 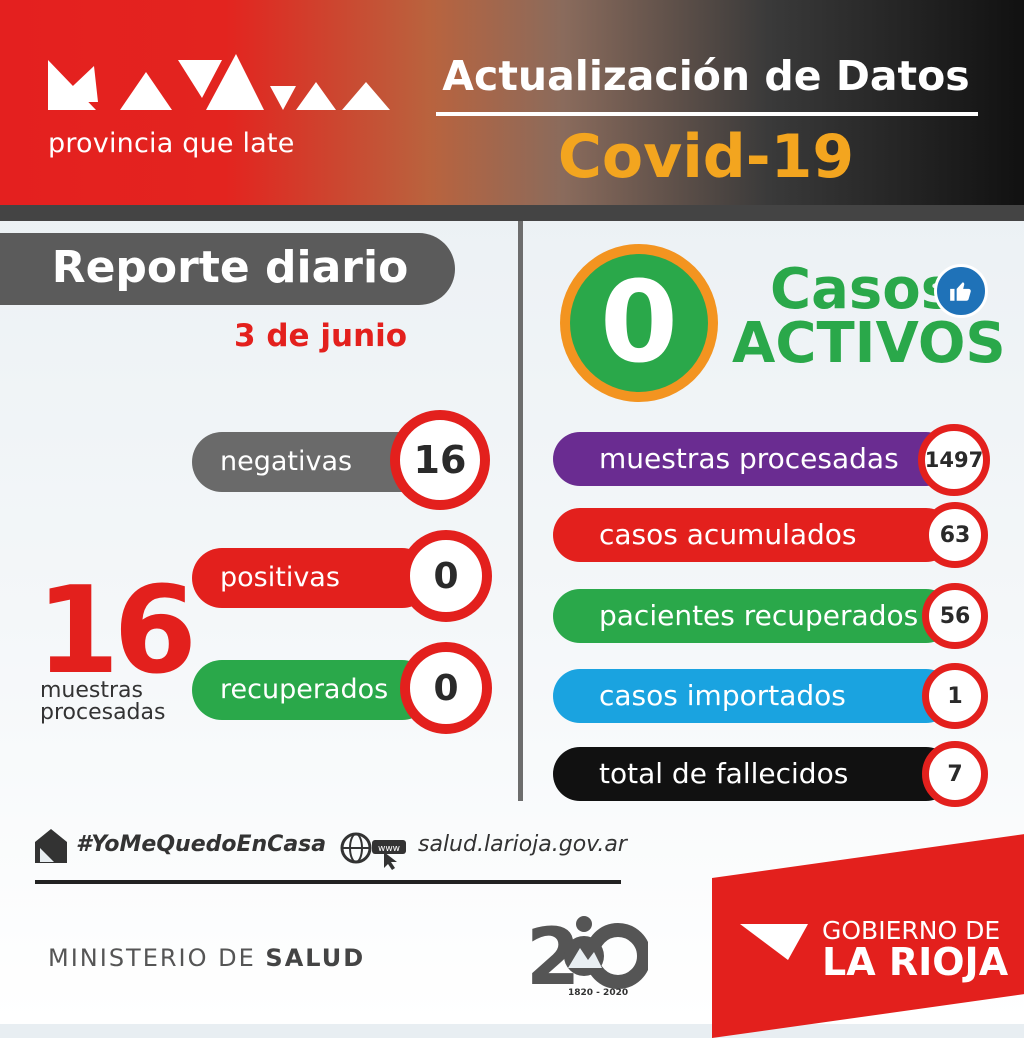 What do you see at coordinates (911, 930) in the screenshot?
I see `government-label: GOBIERNO DE` at bounding box center [911, 930].